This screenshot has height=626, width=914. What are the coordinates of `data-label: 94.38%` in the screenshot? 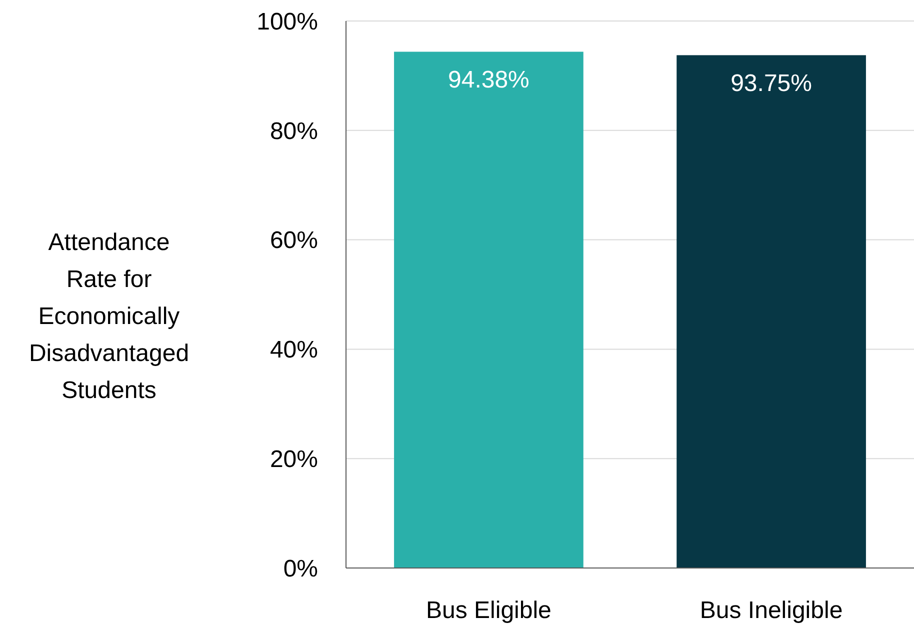 It's located at (489, 80).